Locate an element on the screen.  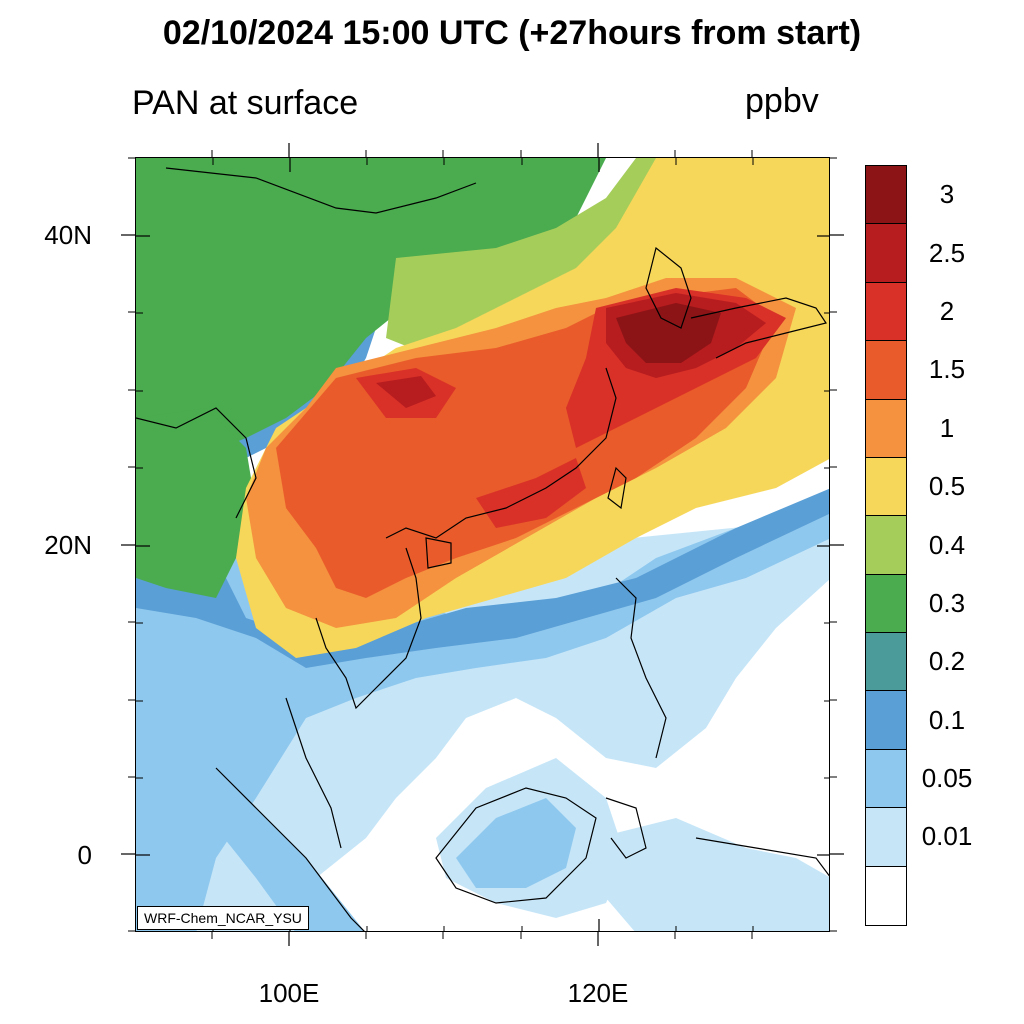
field-level-0.05-borneo is located at coordinates (516, 843).